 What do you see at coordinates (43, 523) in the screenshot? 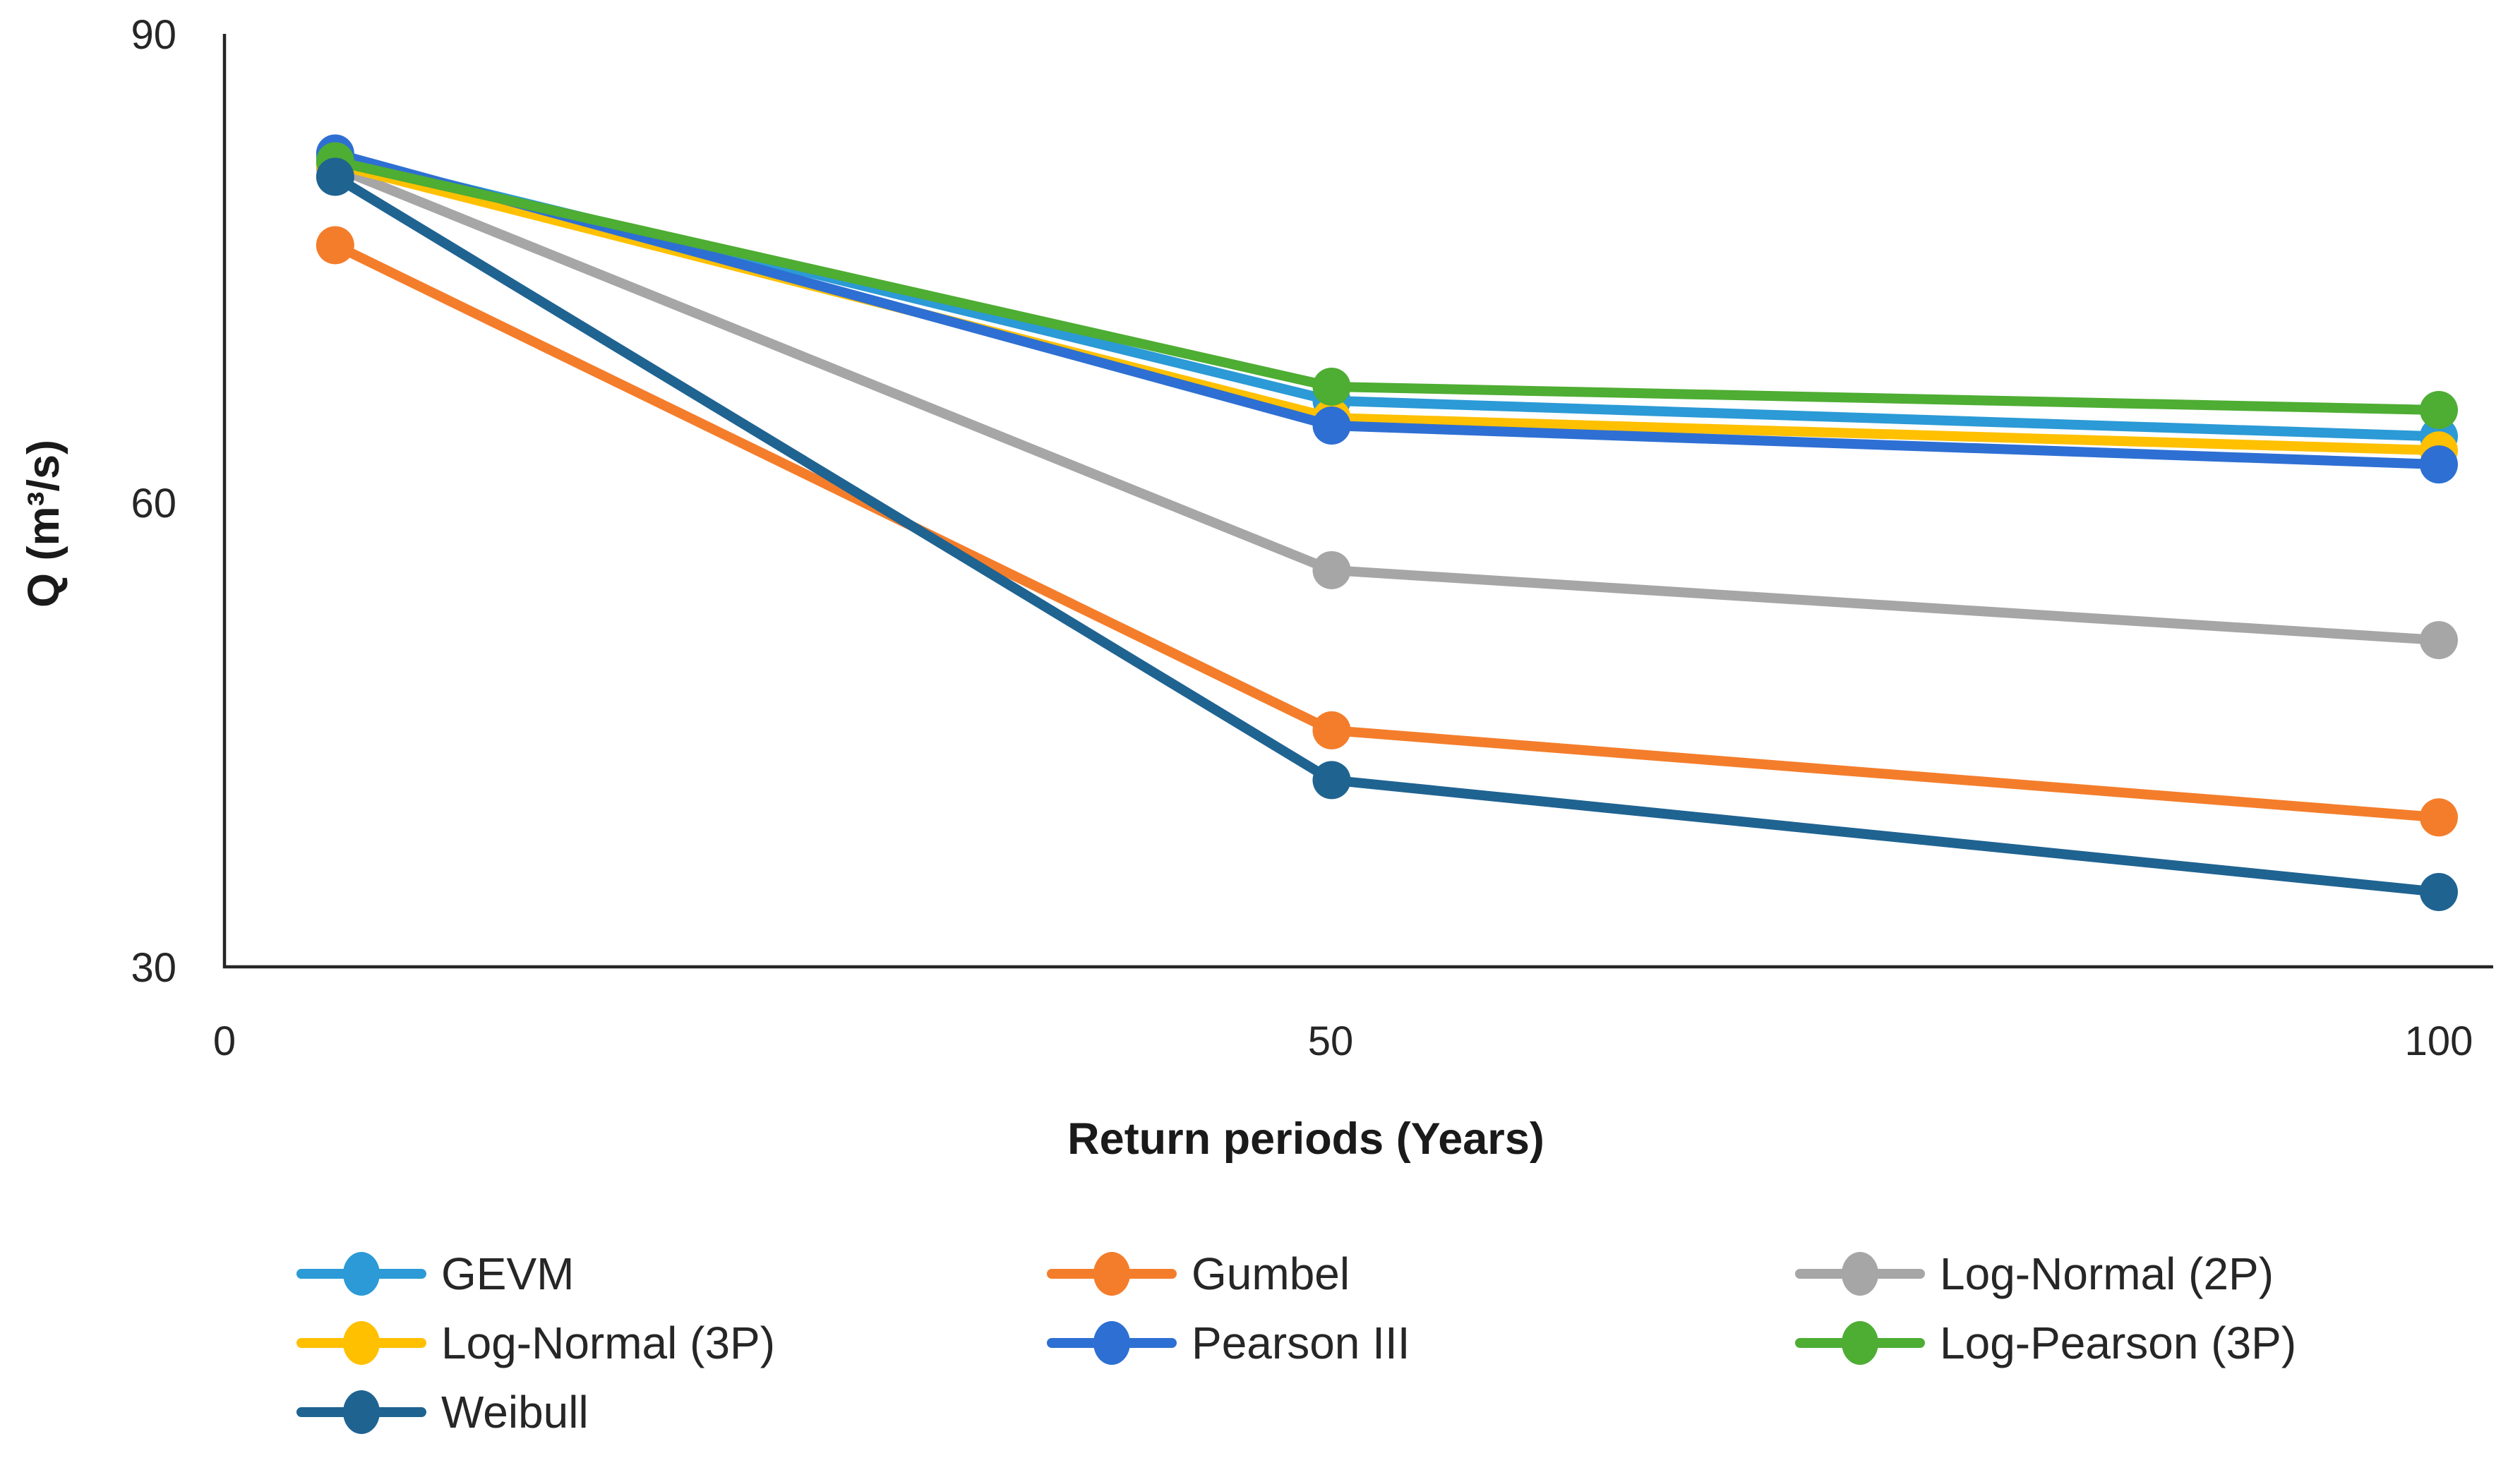
I see `y-axis-title: Q (m³/s)` at bounding box center [43, 523].